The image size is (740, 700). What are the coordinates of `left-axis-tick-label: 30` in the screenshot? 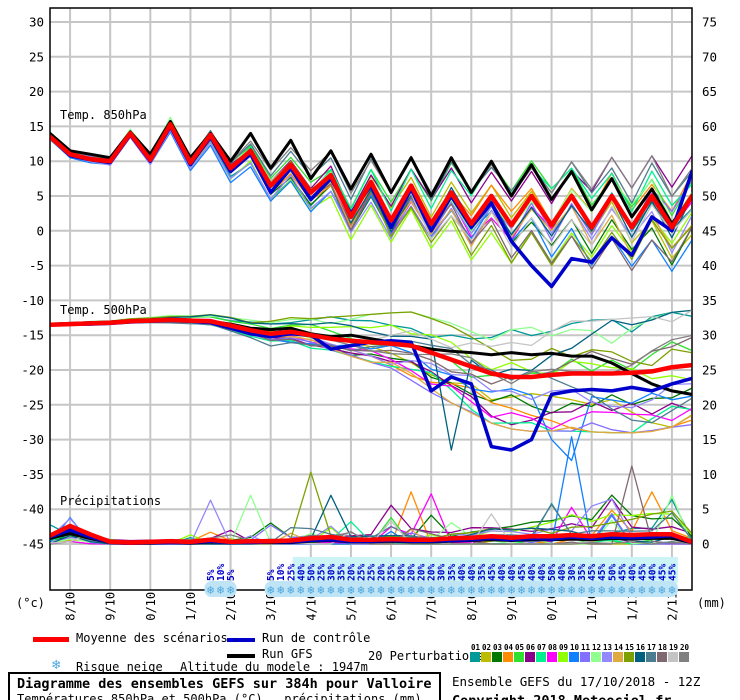 It's located at (36, 22).